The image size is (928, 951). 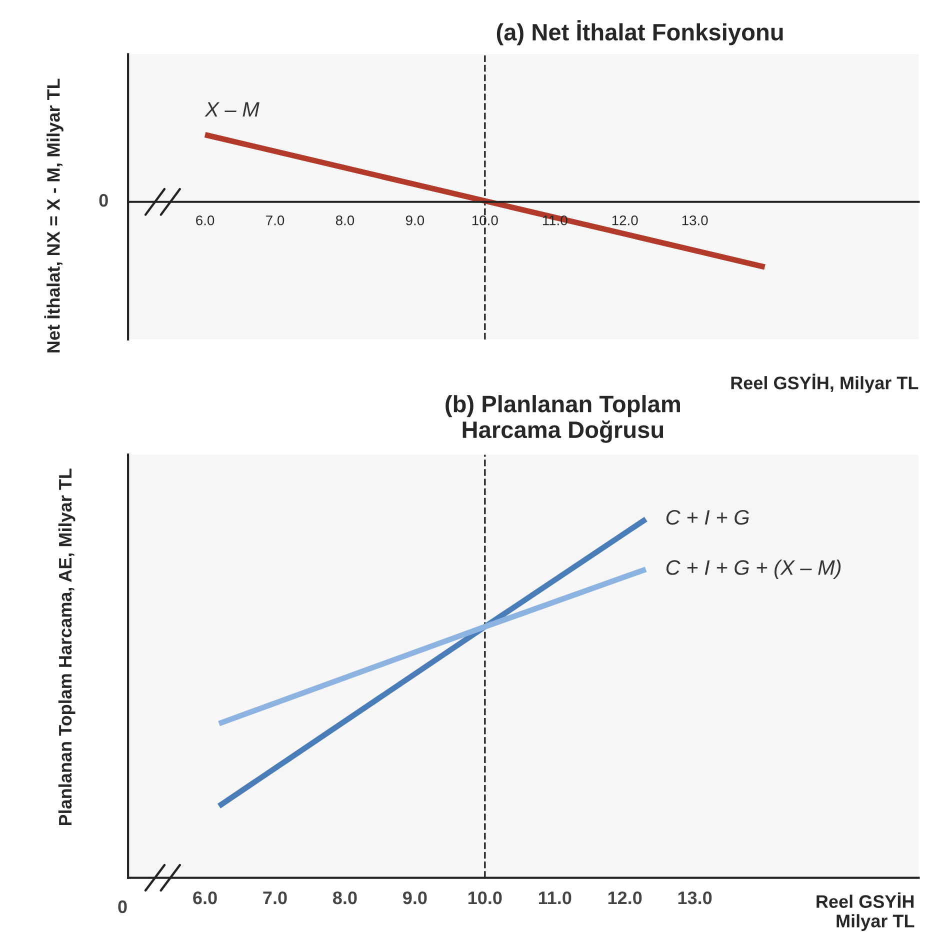 What do you see at coordinates (707, 517) in the screenshot?
I see `series-label: C + I + G` at bounding box center [707, 517].